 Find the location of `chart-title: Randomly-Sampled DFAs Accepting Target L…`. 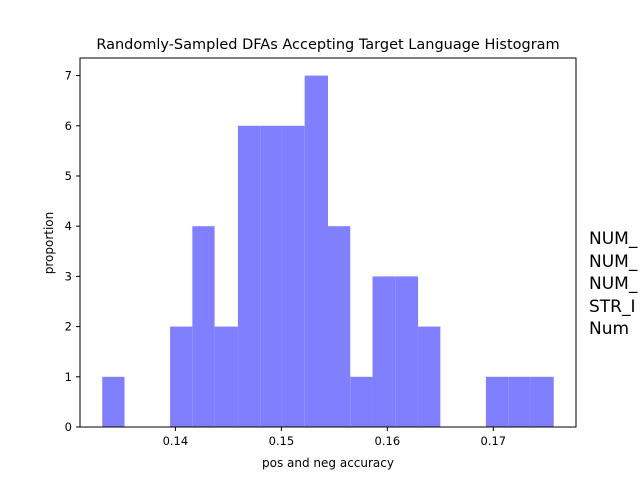

chart-title: Randomly-Sampled DFAs Accepting Target L… is located at coordinates (327, 45).